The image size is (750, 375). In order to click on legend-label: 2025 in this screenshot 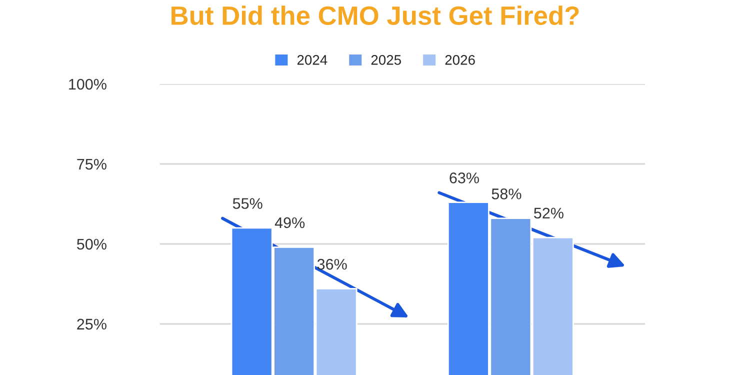, I will do `click(386, 60)`.